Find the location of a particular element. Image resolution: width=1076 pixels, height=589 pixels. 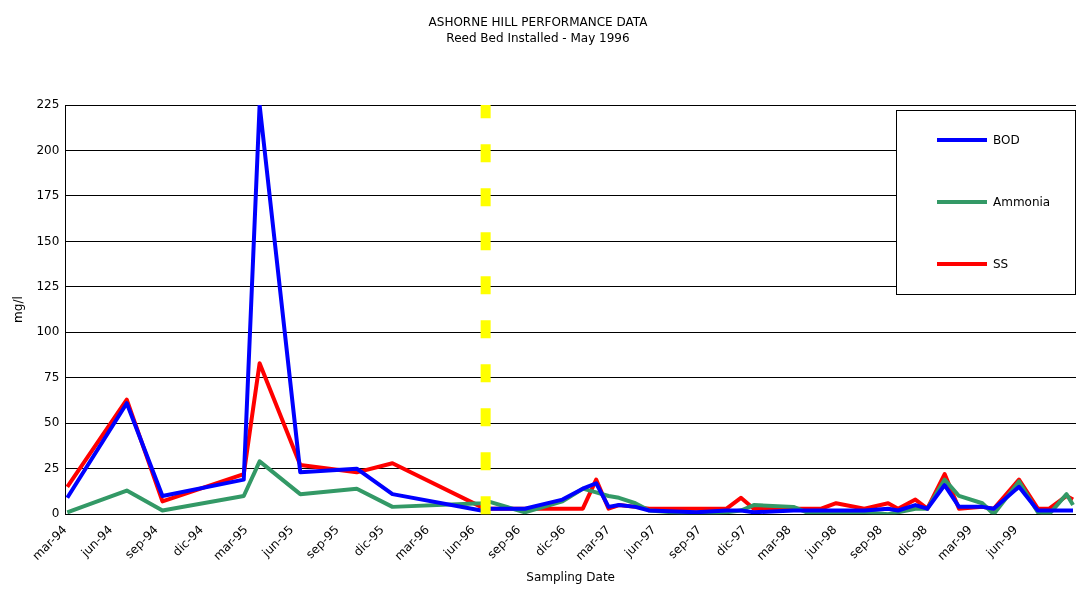

y-tick-label: 225 is located at coordinates (48, 104).